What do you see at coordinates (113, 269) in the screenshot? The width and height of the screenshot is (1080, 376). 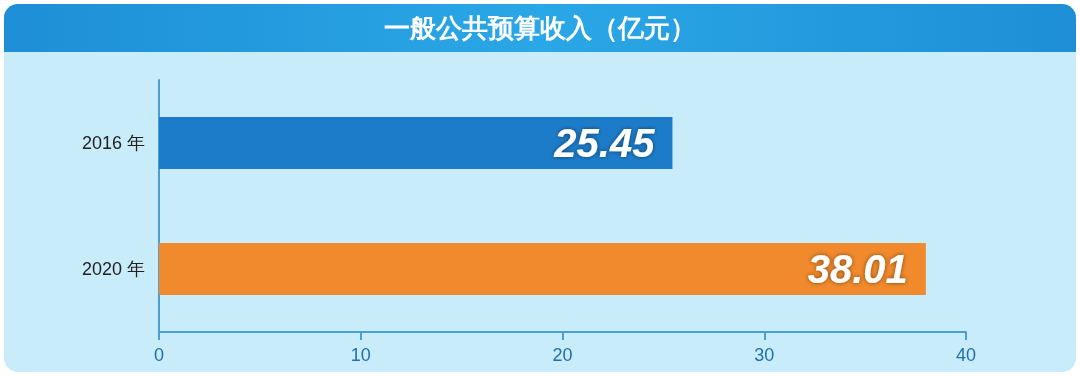 I see `y-tick-label: 2020 年` at bounding box center [113, 269].